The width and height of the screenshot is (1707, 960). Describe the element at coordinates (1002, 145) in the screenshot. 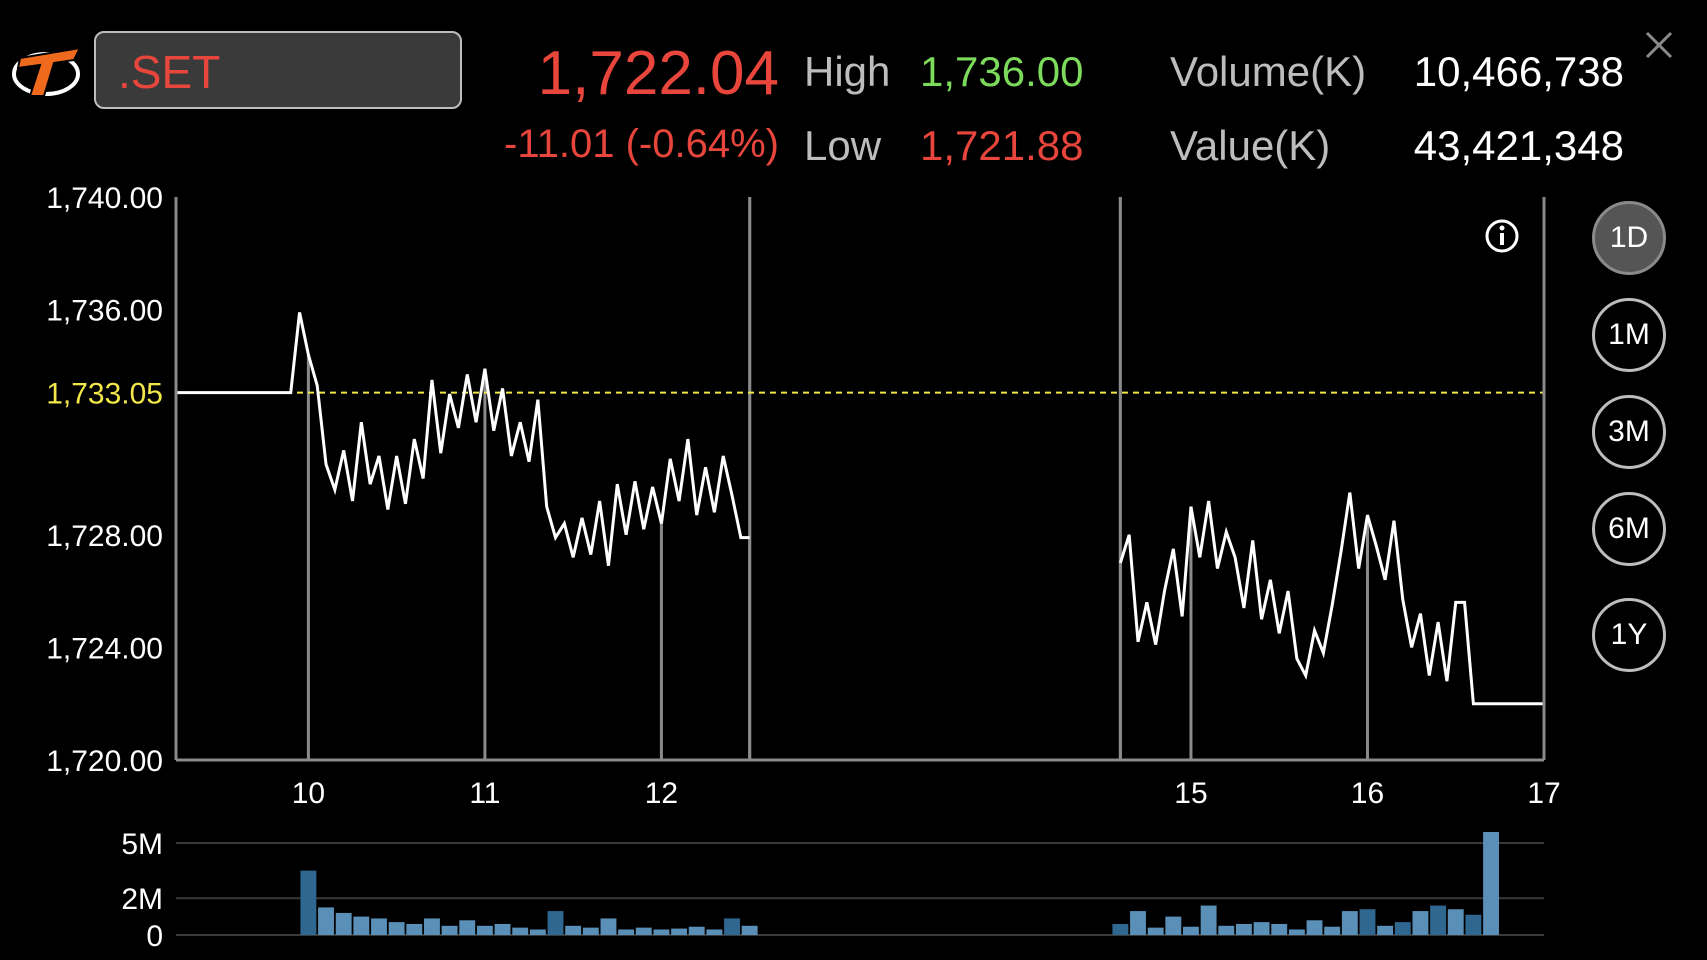

I see `low-value: 1,721.88` at that location.